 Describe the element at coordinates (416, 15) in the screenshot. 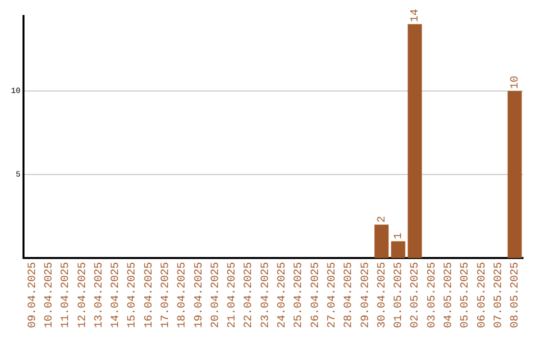

I see `data-label: 14` at that location.